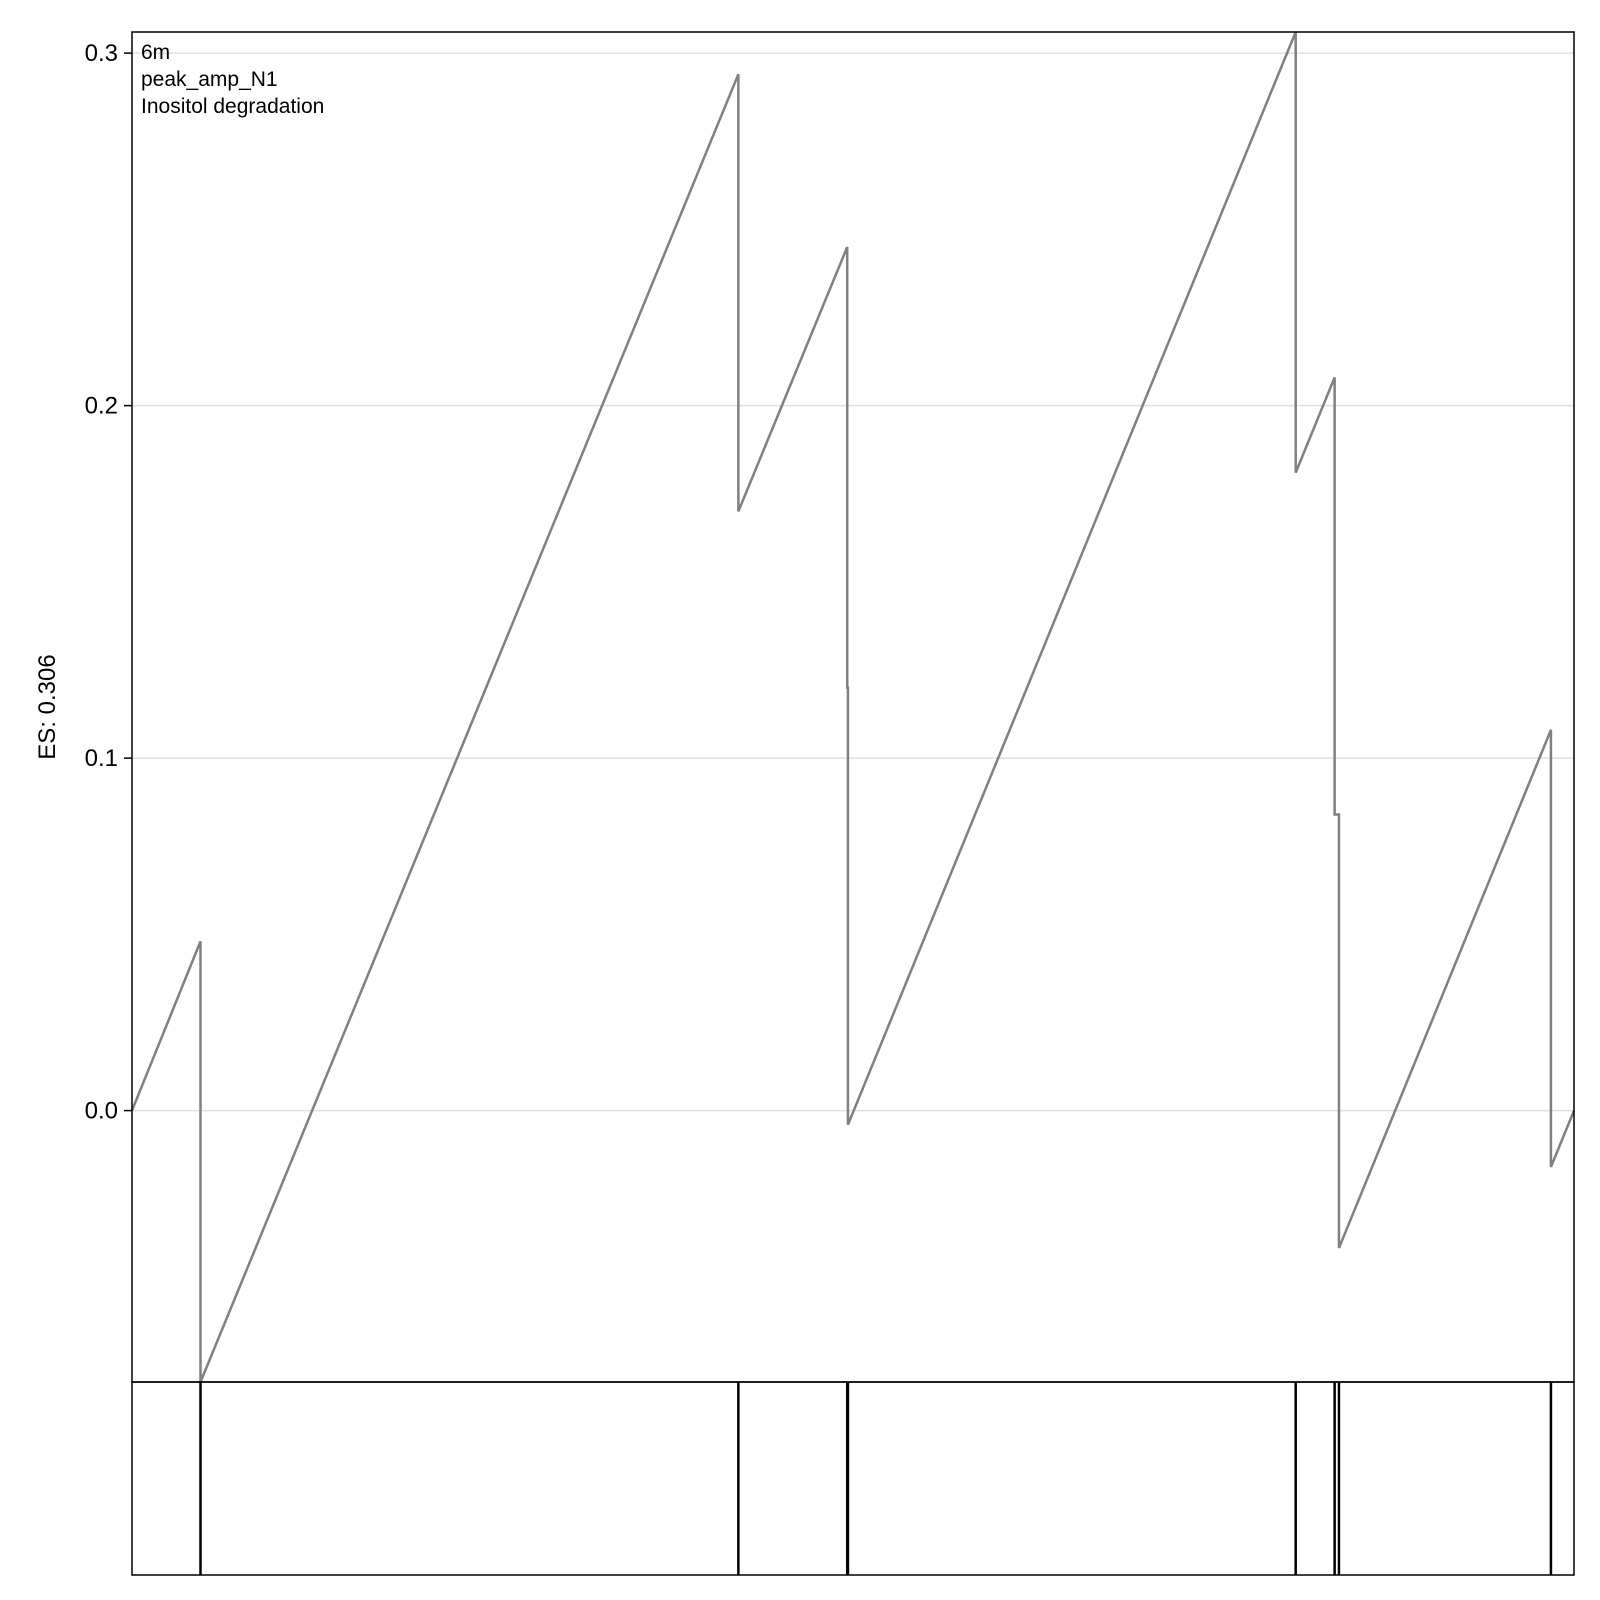 Image resolution: width=1600 pixels, height=1600 pixels. What do you see at coordinates (47, 706) in the screenshot?
I see `y-axis-label: ES: 0.306` at bounding box center [47, 706].